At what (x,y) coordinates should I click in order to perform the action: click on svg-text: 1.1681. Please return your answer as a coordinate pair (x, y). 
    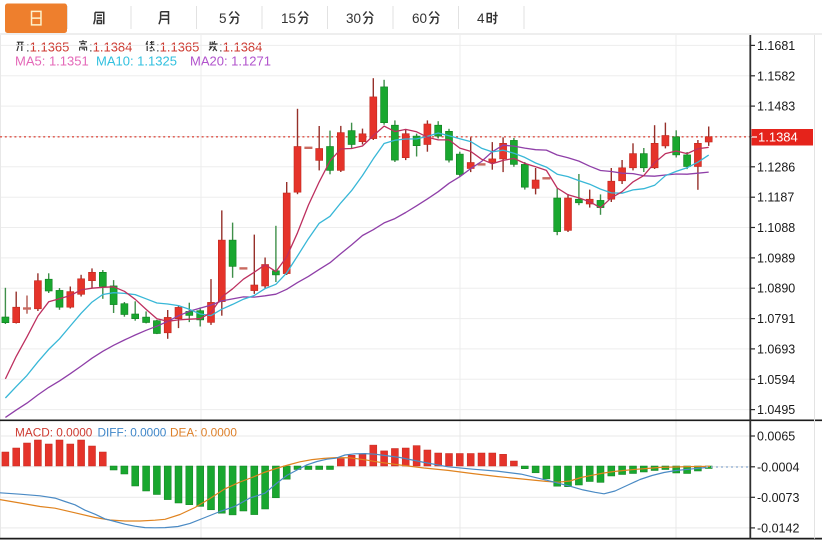
    Looking at the image, I should click on (776, 46).